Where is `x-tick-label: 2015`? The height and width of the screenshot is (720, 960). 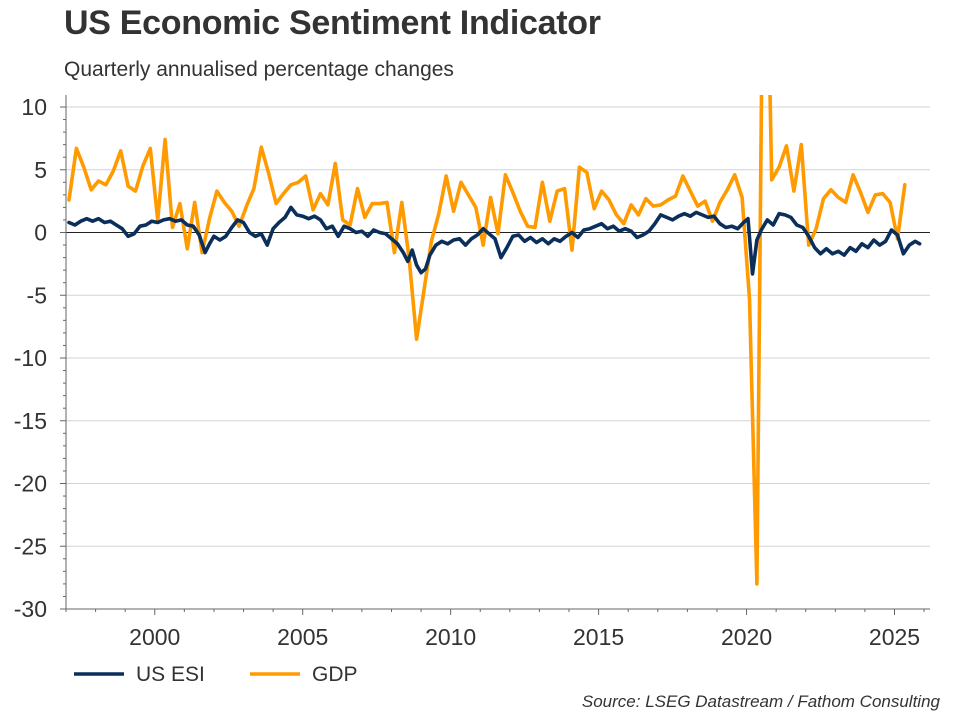 x-tick-label: 2015 is located at coordinates (598, 637).